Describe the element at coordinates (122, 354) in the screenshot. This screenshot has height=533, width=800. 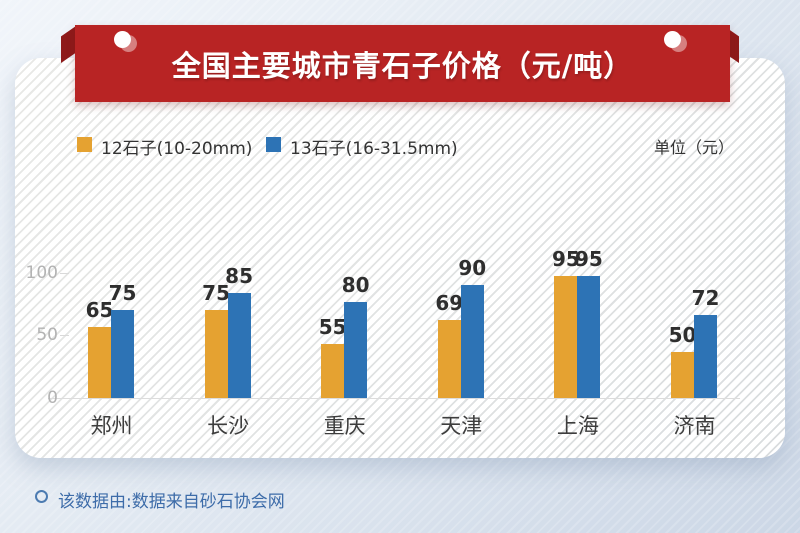
I see `bar-郑州-series2` at that location.